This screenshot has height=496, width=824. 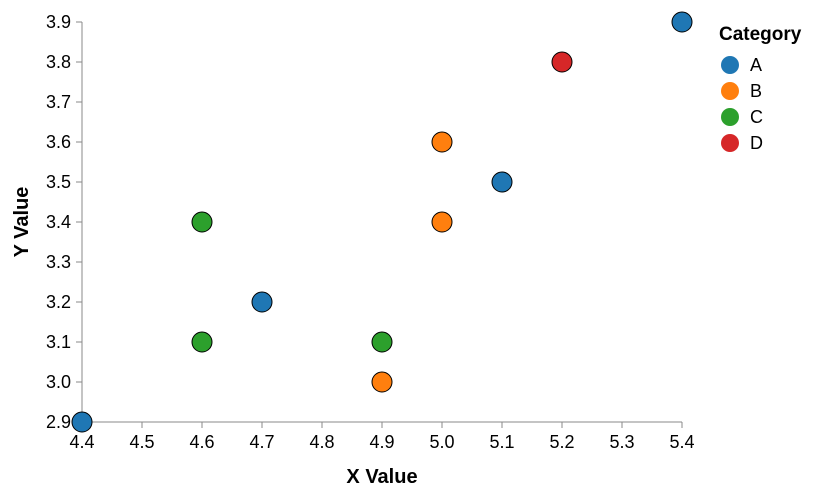 I want to click on legend-label-d: D, so click(x=756, y=143).